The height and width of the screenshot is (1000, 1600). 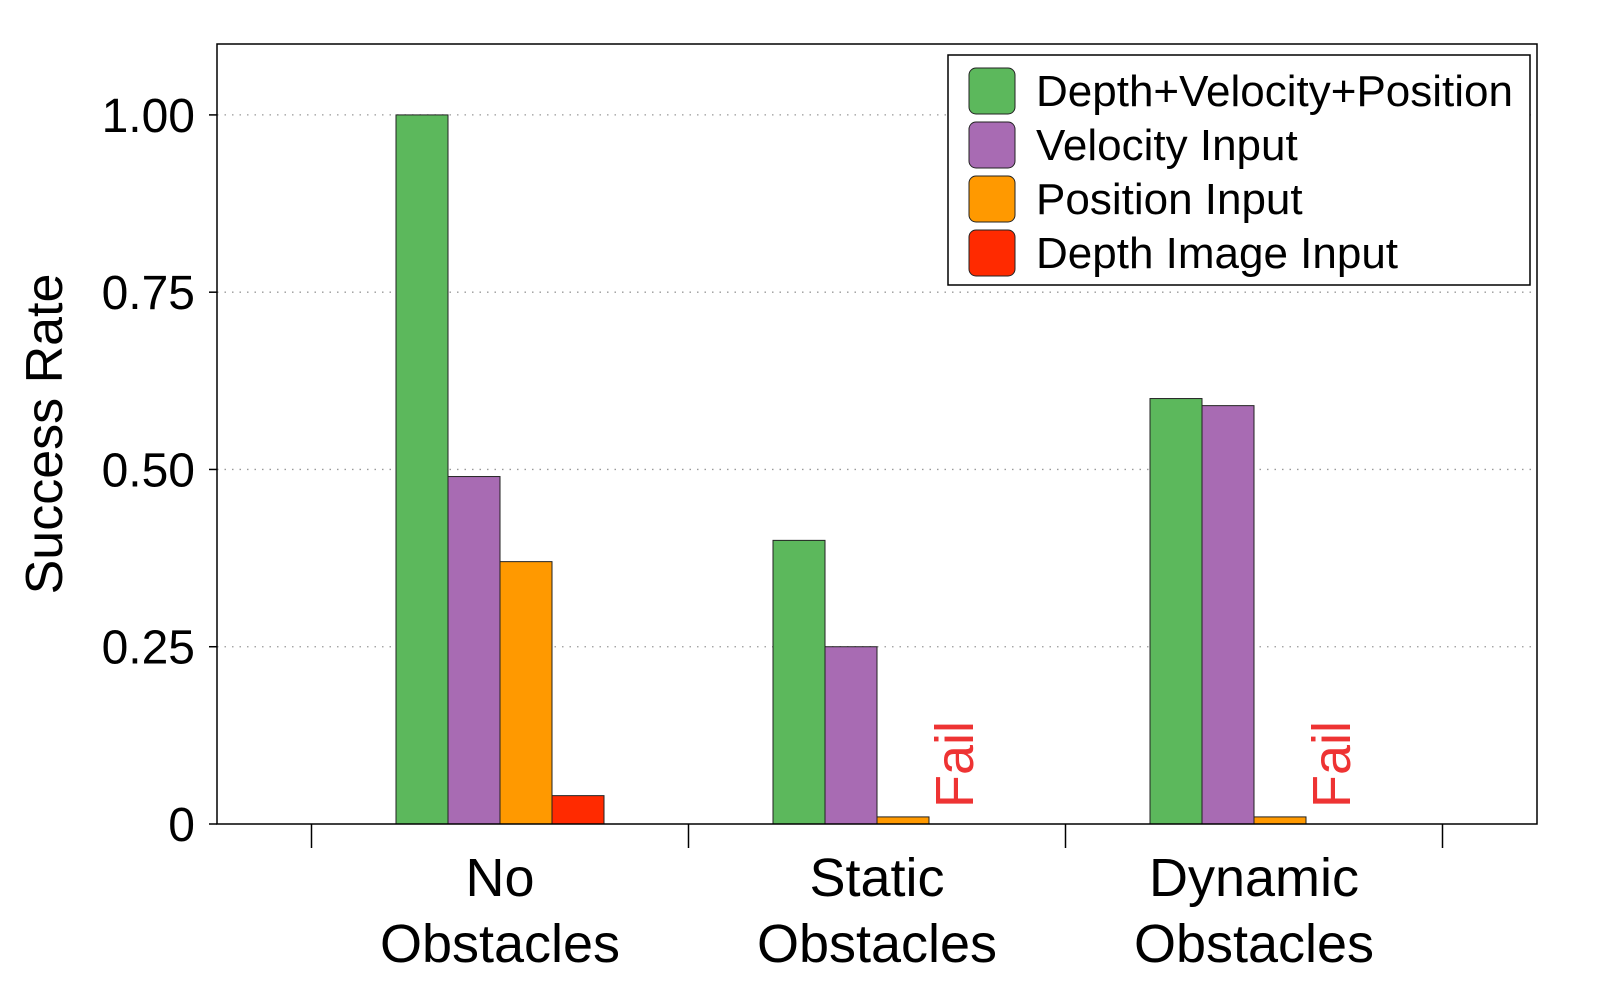 What do you see at coordinates (499, 878) in the screenshot?
I see `x-tick-label: No` at bounding box center [499, 878].